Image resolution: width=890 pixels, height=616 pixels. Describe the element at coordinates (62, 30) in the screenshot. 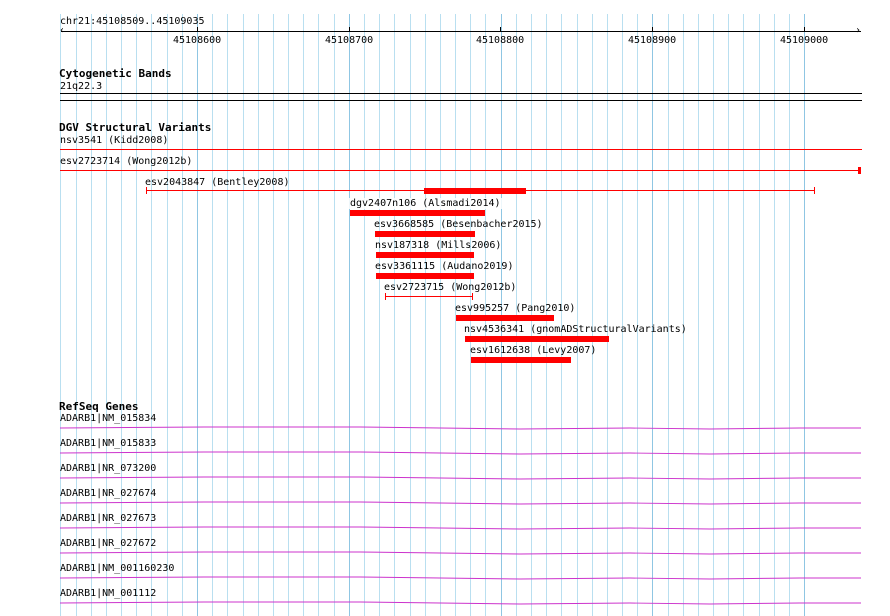

I see `ruler-left-arrow-icon: ‹` at that location.